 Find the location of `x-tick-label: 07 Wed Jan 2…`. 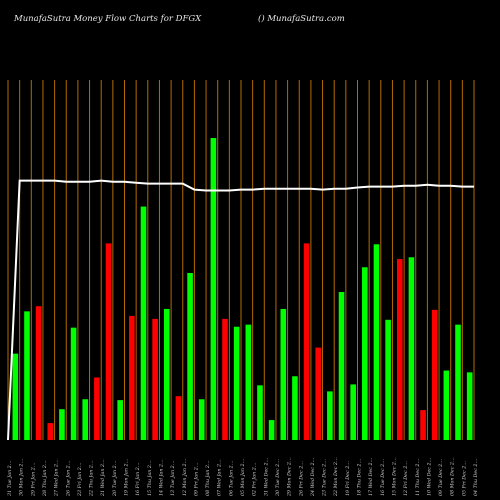

x-tick-label: 07 Wed Jan 2… is located at coordinates (220, 477).